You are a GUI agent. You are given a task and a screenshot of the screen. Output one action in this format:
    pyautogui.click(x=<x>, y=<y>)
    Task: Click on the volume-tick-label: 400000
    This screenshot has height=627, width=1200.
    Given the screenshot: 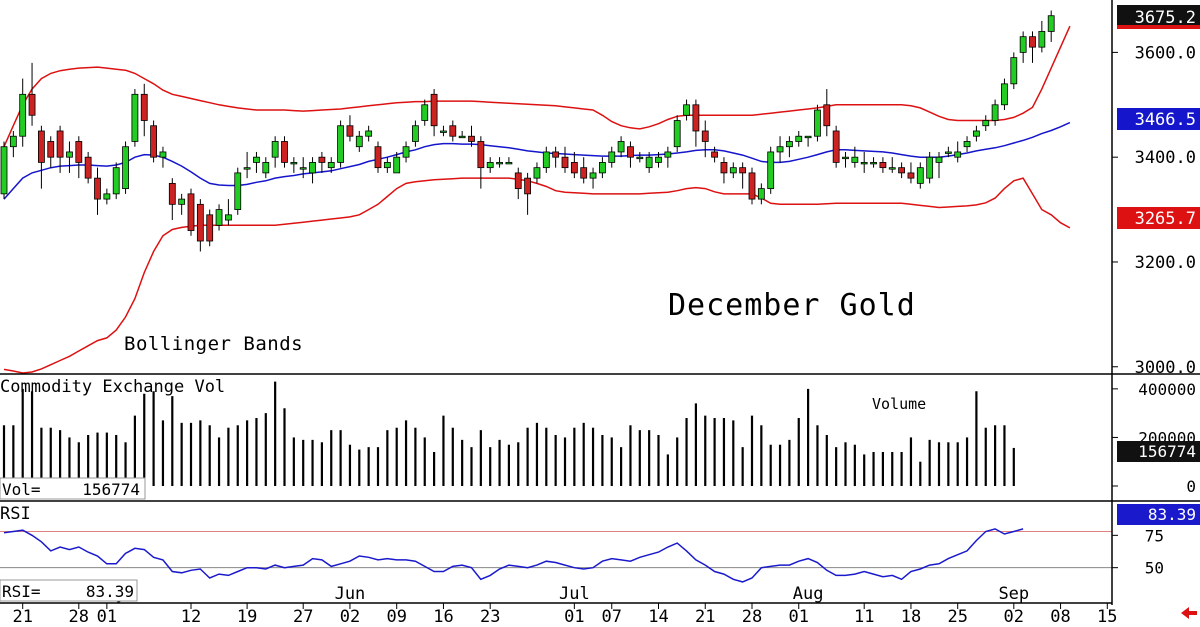 What is the action you would take?
    pyautogui.click(x=1167, y=389)
    